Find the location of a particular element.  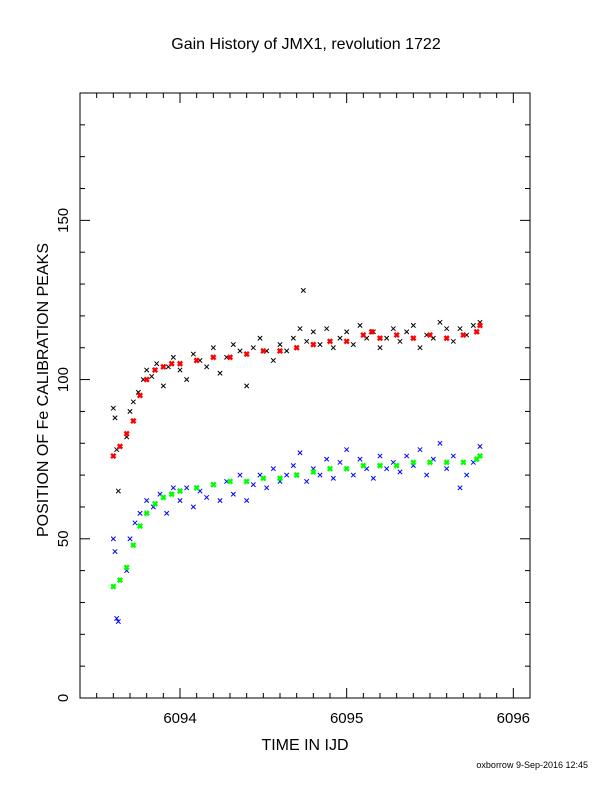

y-tick-label: 0 is located at coordinates (63, 698).